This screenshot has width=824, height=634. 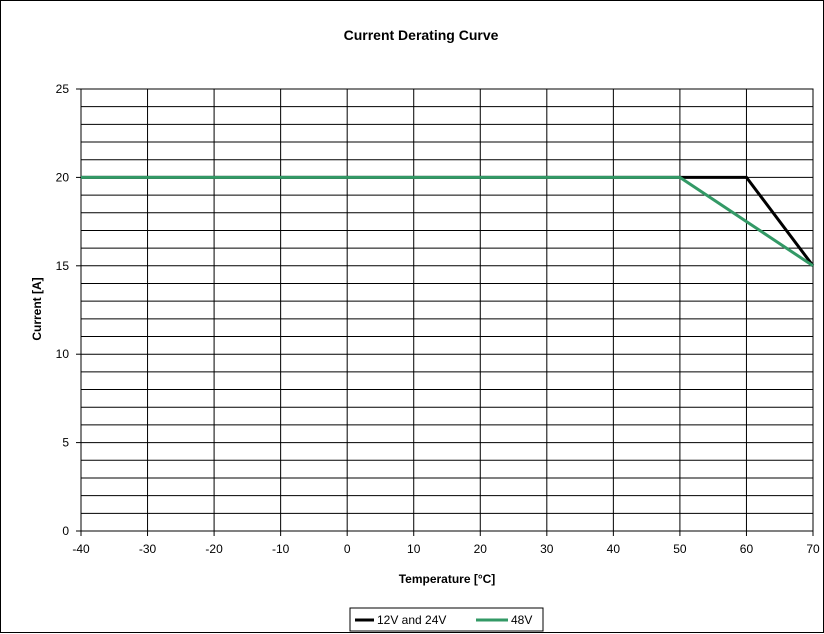 What do you see at coordinates (63, 89) in the screenshot?
I see `y-tick-label: 25` at bounding box center [63, 89].